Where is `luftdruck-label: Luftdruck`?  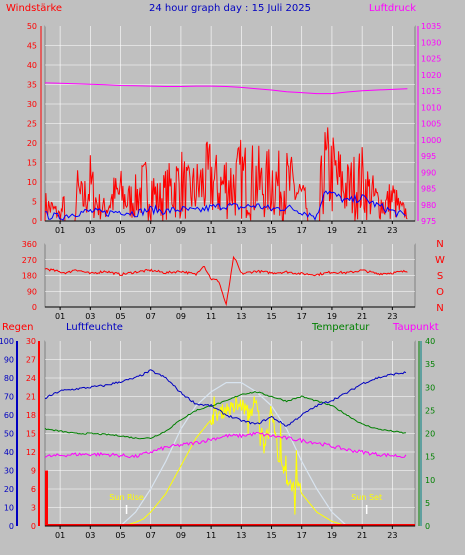
luftdruck-label: Luftdruck is located at coordinates (392, 8).